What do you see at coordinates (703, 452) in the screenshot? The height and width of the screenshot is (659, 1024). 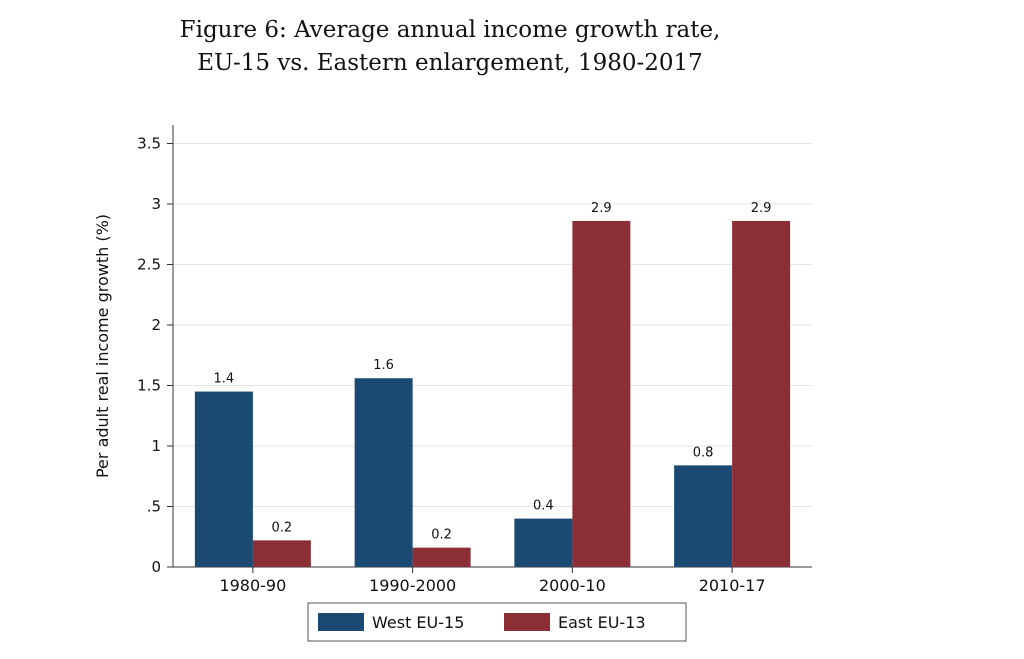 I see `data-label: 0.8` at bounding box center [703, 452].